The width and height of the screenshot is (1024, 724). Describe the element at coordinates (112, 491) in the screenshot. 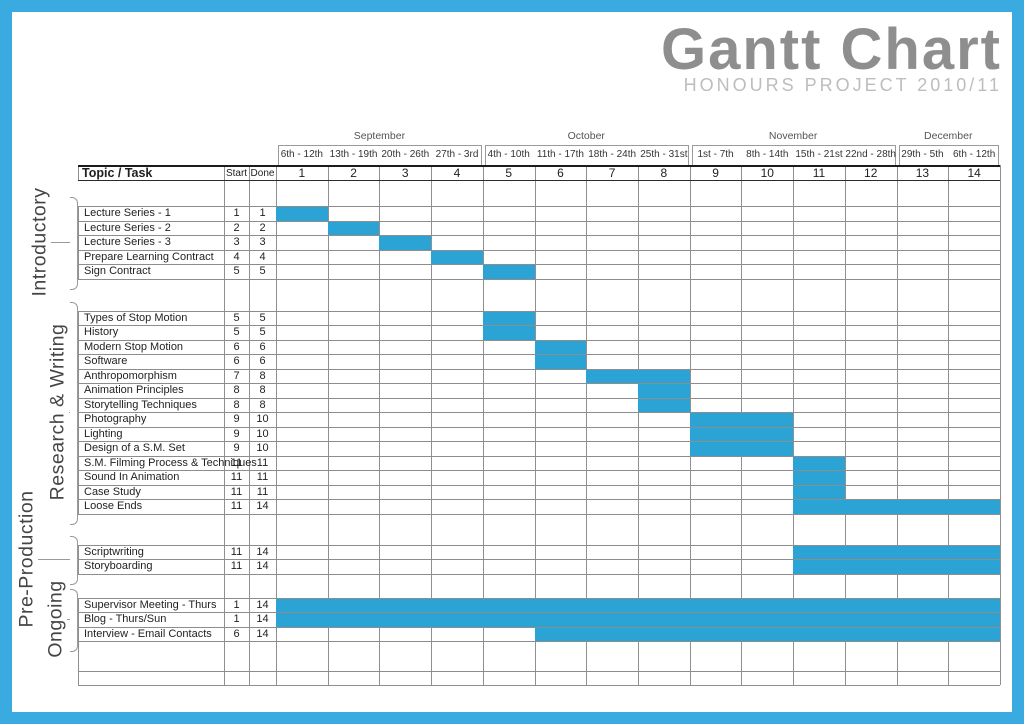

I see `task-name: Case Study` at that location.